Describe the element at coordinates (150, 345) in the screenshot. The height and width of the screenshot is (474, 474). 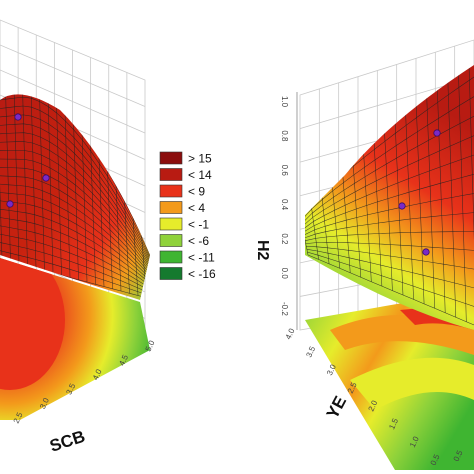
I see `left-x-tick-label: 5.0` at that location.